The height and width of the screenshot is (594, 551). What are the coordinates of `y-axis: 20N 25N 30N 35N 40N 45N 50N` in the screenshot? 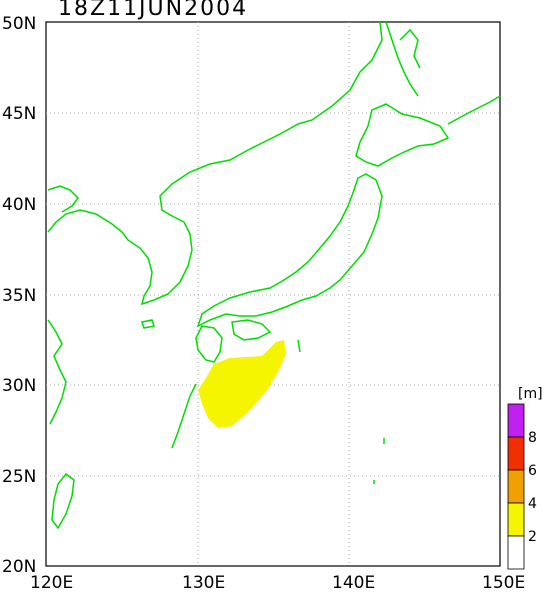 It's located at (19, 295).